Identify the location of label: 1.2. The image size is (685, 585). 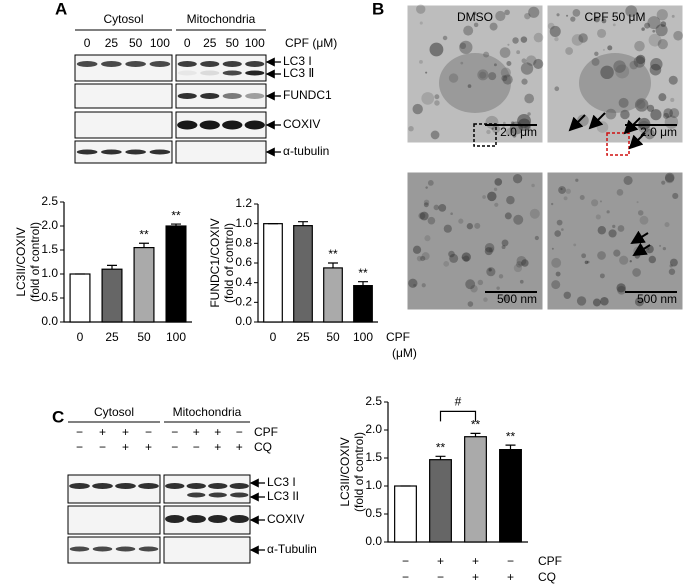
(243, 203).